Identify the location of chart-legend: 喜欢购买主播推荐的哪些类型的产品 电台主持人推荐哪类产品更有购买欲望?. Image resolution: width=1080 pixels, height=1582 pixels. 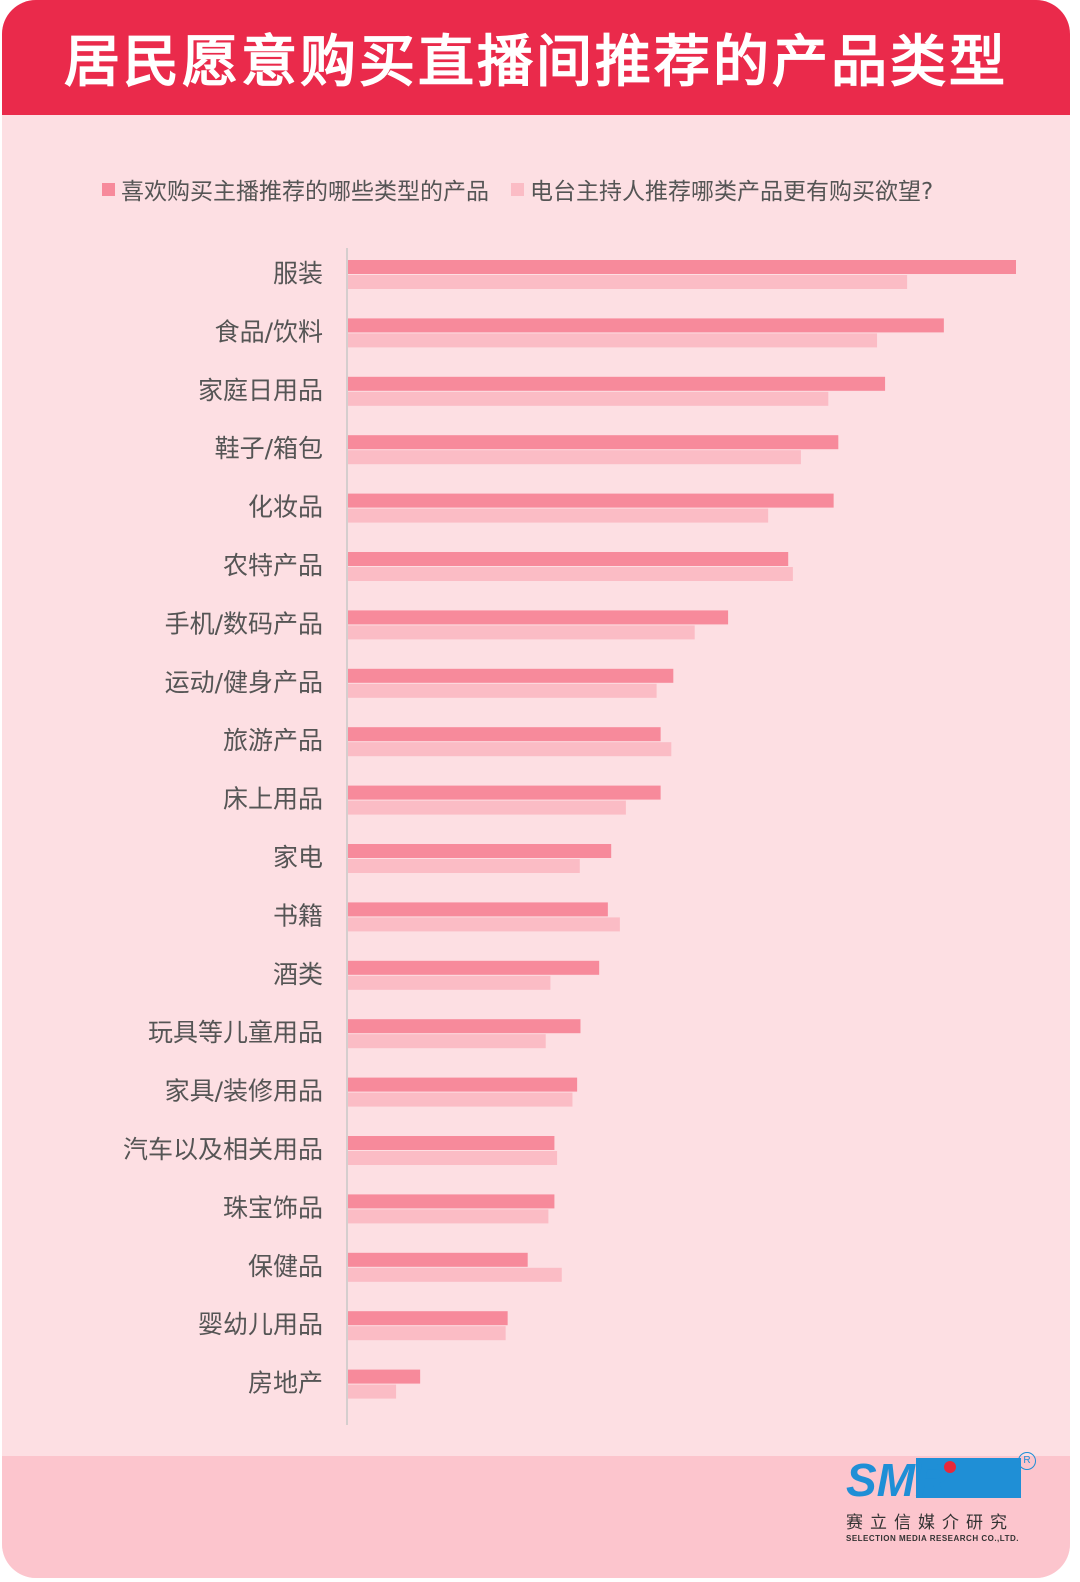
(552, 189).